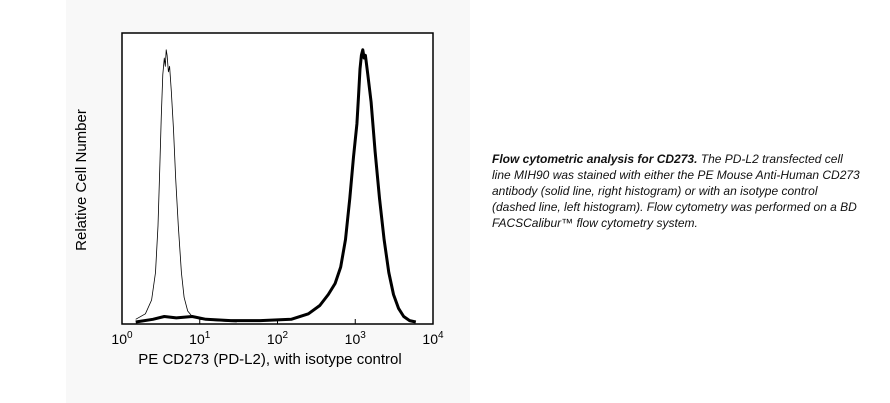 This screenshot has width=890, height=403. What do you see at coordinates (595, 159) in the screenshot?
I see `caption-lead: Flow cytometric analysis for CD273.` at bounding box center [595, 159].